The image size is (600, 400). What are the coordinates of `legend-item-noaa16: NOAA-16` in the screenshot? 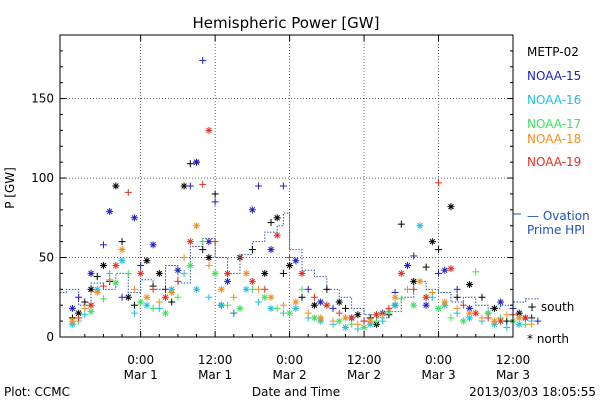 It's located at (554, 100).